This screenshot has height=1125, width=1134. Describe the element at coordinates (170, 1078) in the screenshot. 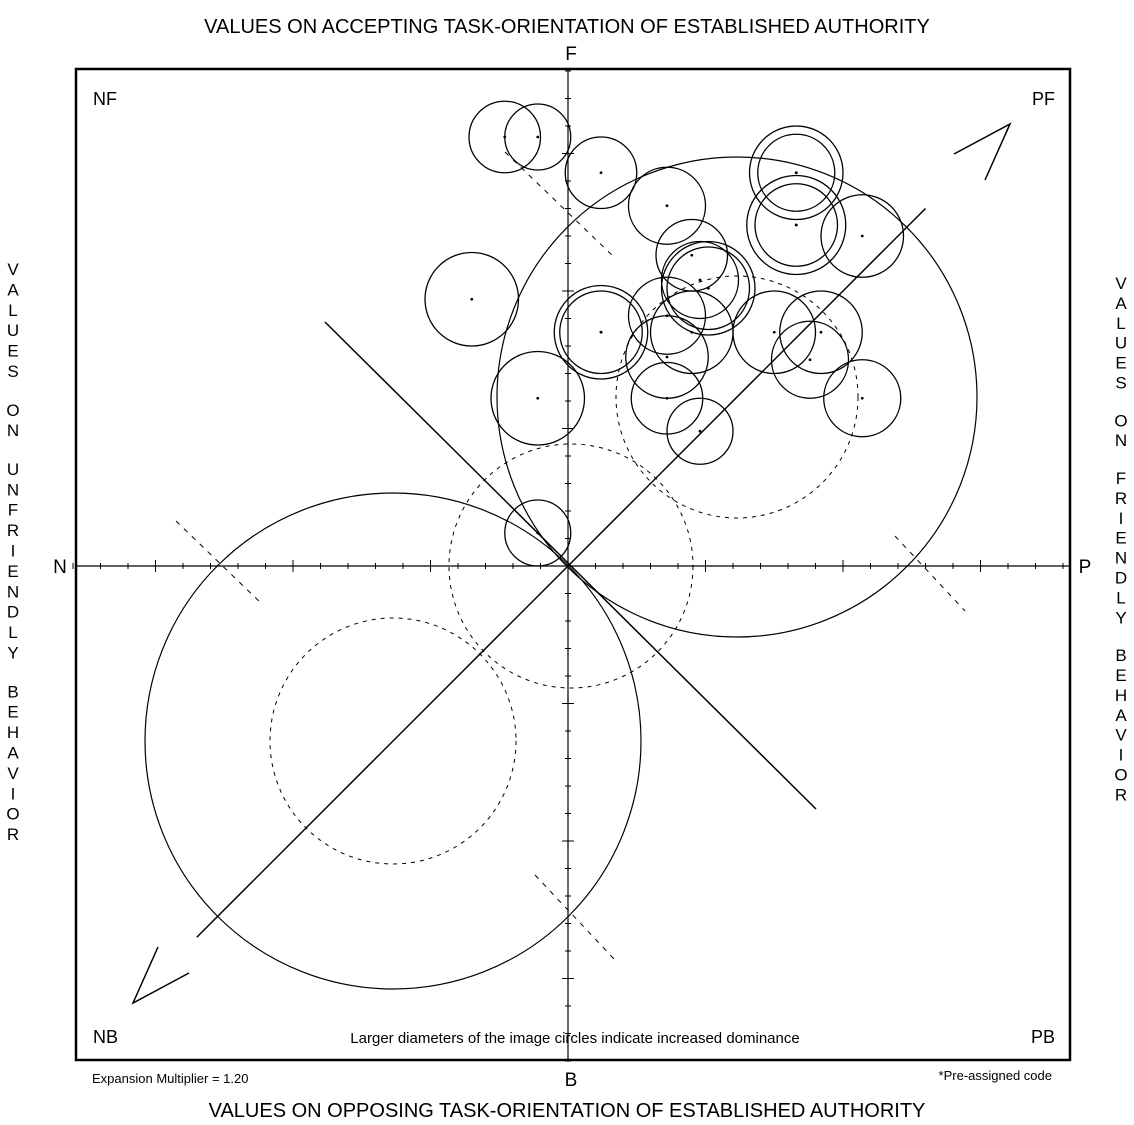

I see `expansion-multiplier: Expansion Multiplier = 1.20` at that location.